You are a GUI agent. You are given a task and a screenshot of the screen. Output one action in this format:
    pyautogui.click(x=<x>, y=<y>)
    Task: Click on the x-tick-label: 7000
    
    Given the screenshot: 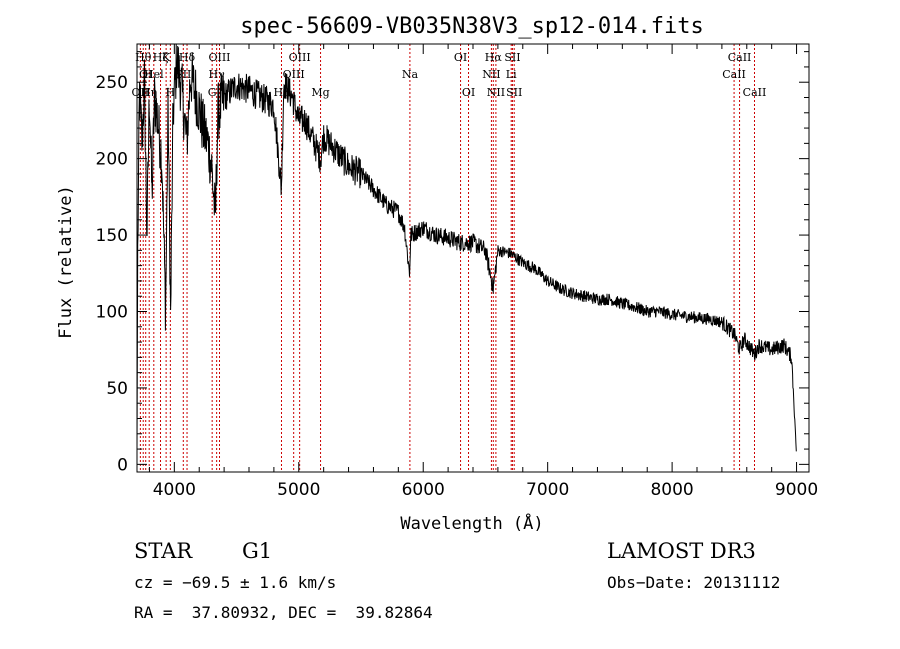 What is the action you would take?
    pyautogui.click(x=547, y=490)
    